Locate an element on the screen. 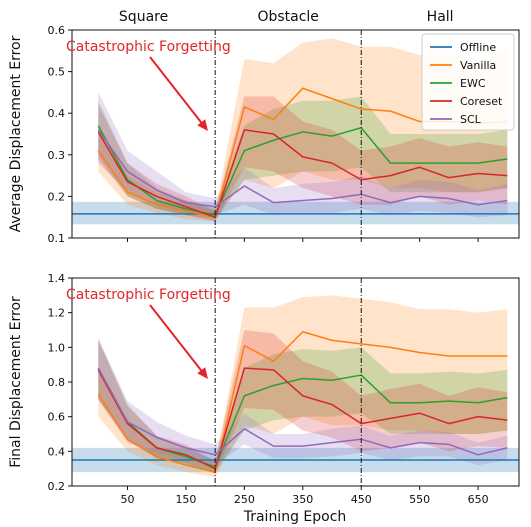  x-tick-label: 550 is located at coordinates (419, 499).